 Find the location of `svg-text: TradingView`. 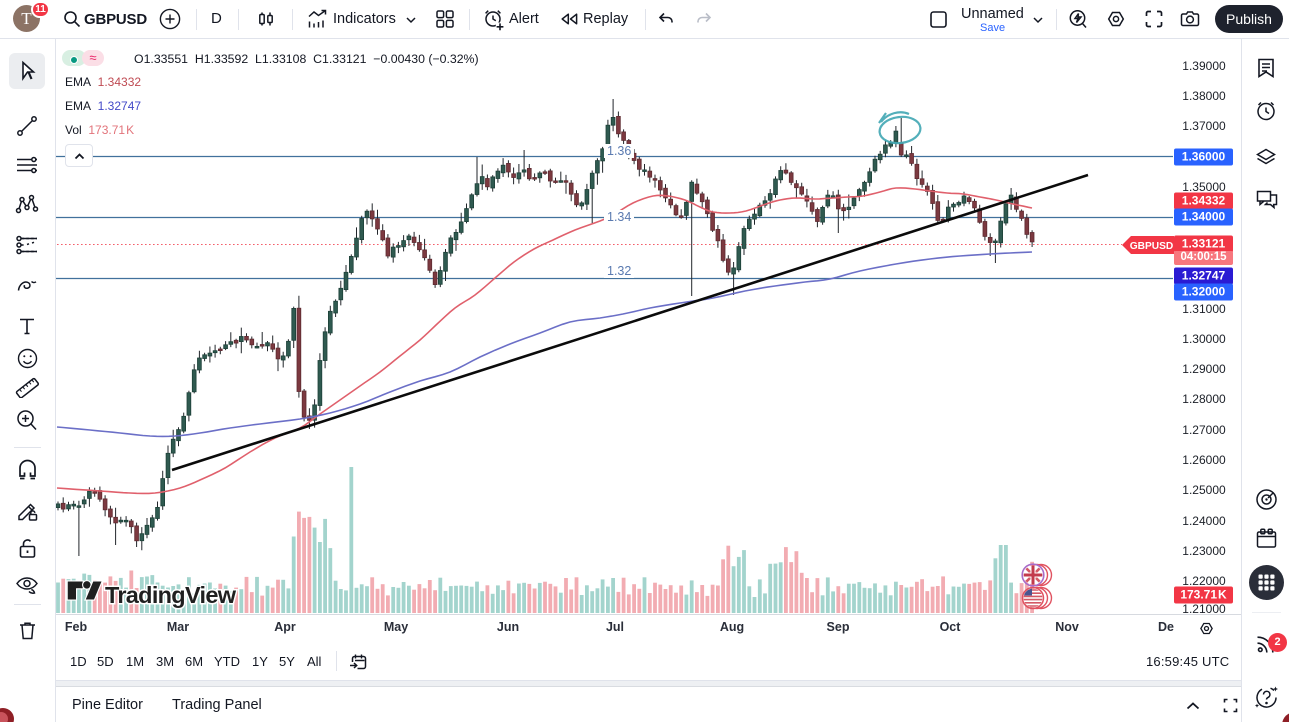

svg-text: TradingView is located at coordinates (171, 595).